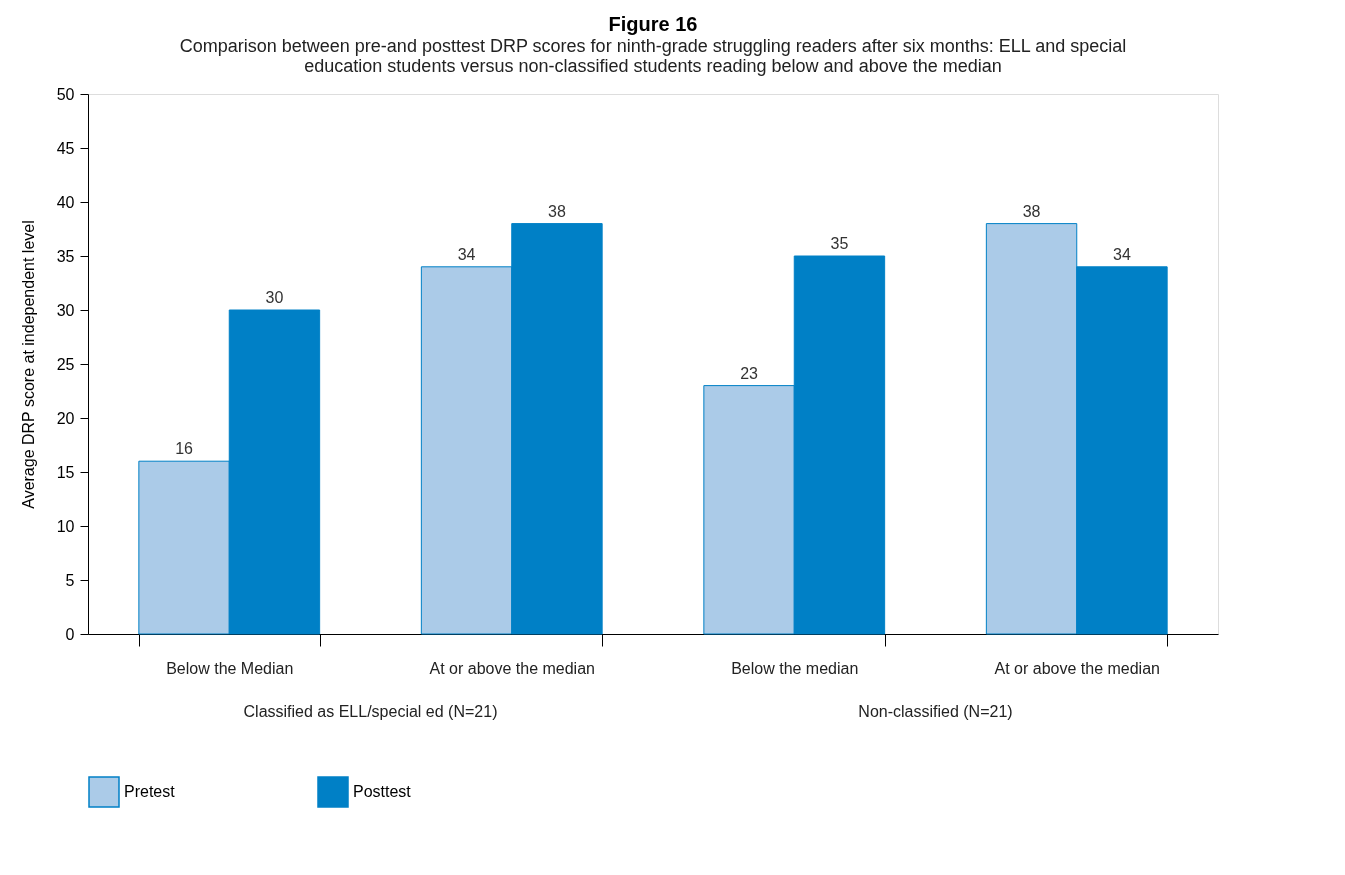  I want to click on y-tick-label: 20, so click(65, 418).